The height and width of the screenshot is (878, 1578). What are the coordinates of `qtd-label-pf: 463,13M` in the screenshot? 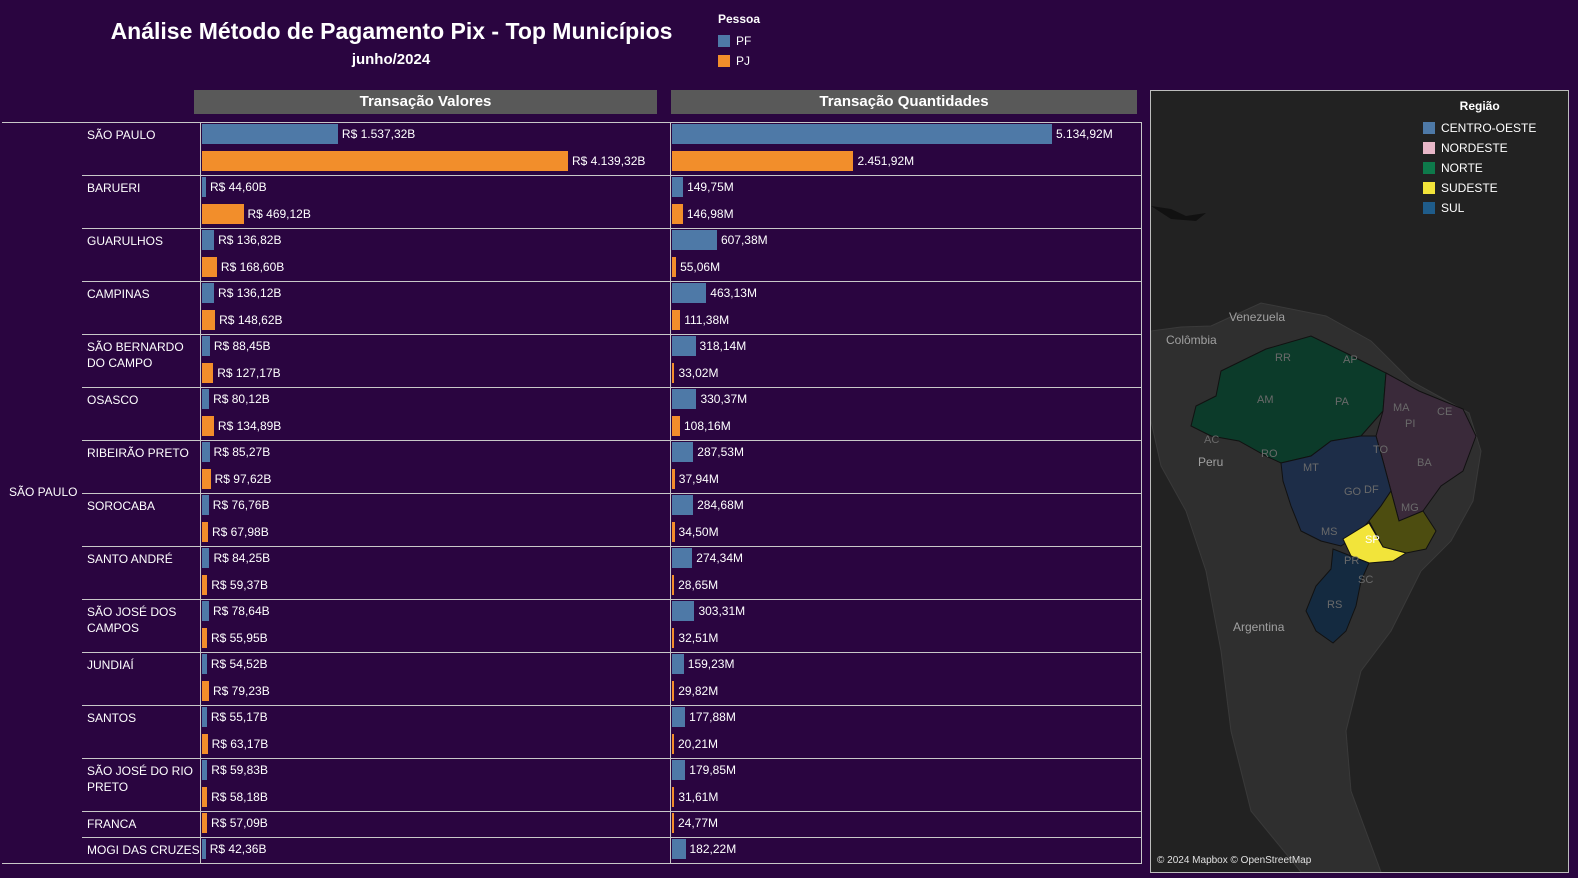 It's located at (733, 293).